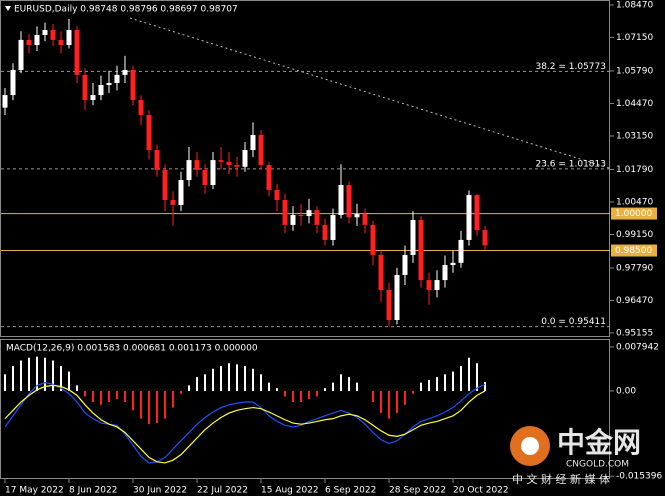 This screenshot has height=496, width=665. I want to click on x-tick-label: 28 Sep 2022, so click(417, 491).